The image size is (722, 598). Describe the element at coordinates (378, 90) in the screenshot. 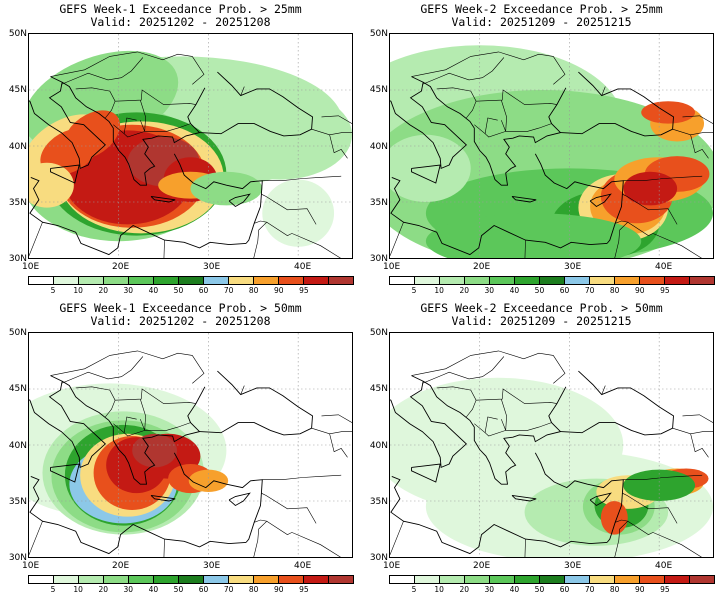

I see `lat-label: 45N` at that location.